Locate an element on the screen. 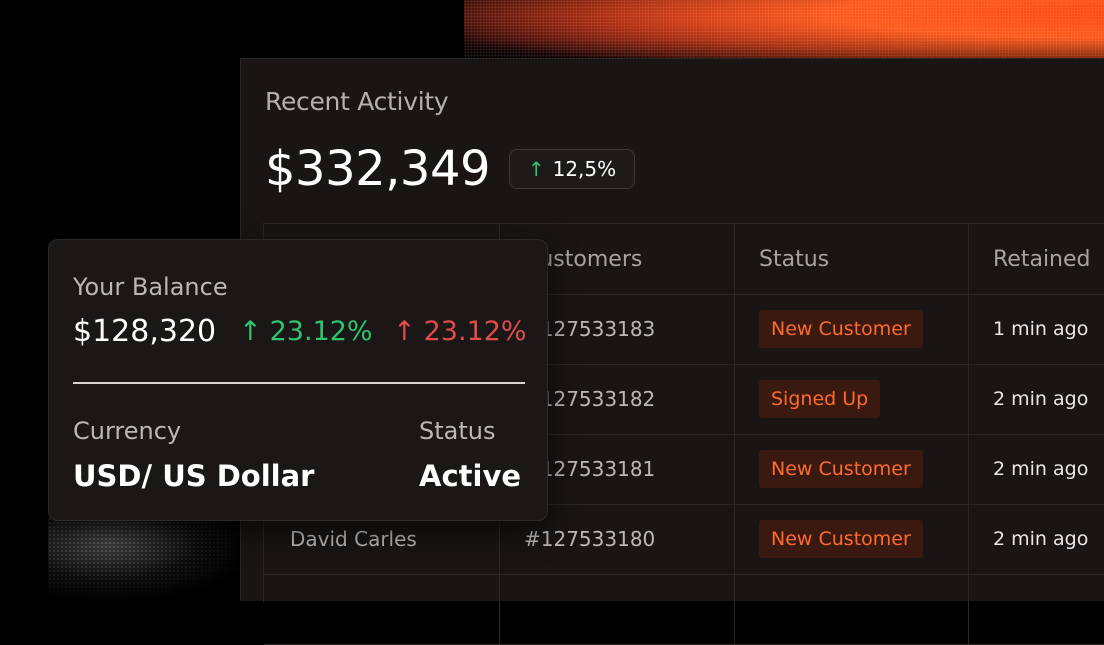  balance-label: Your Balance is located at coordinates (150, 287).